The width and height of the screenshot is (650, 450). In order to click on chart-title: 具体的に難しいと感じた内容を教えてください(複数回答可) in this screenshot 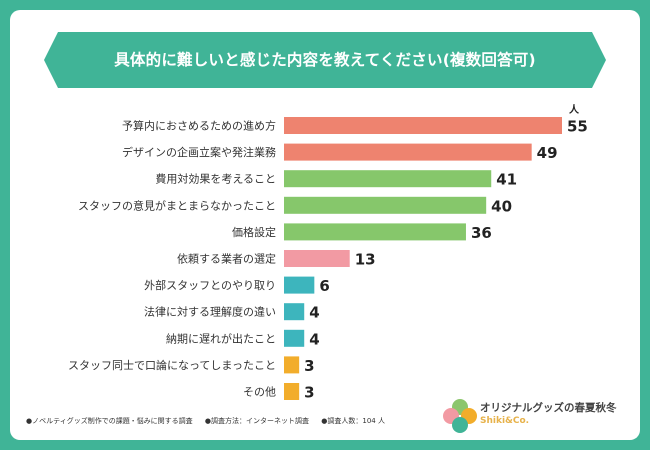, I will do `click(325, 60)`.